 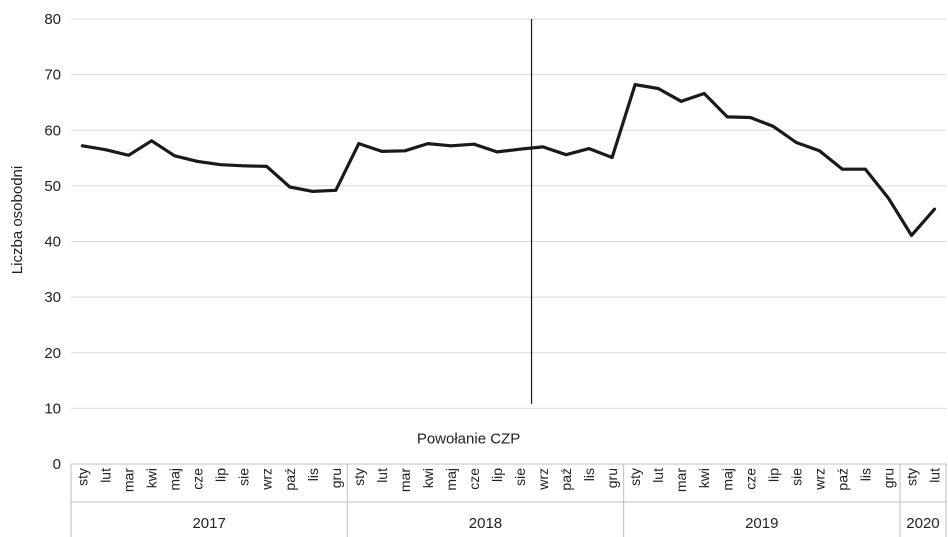 What do you see at coordinates (52, 408) in the screenshot?
I see `y-tick-label: 10` at bounding box center [52, 408].